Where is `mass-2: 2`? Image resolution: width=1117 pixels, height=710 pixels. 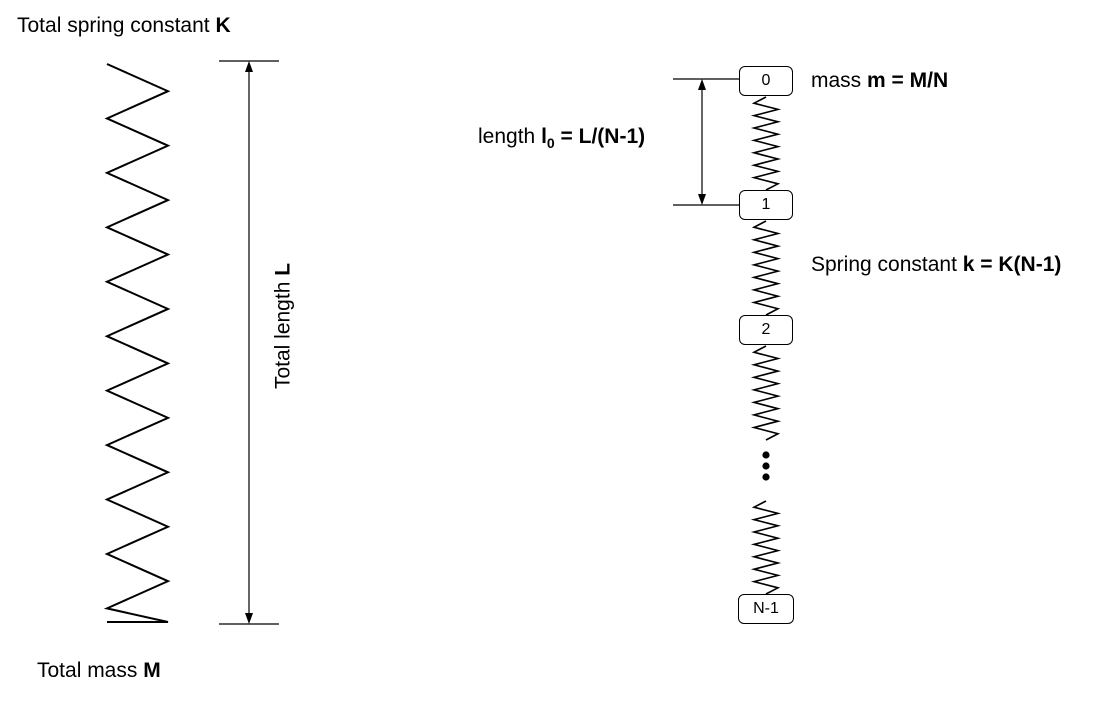
mass-2: 2 is located at coordinates (766, 330).